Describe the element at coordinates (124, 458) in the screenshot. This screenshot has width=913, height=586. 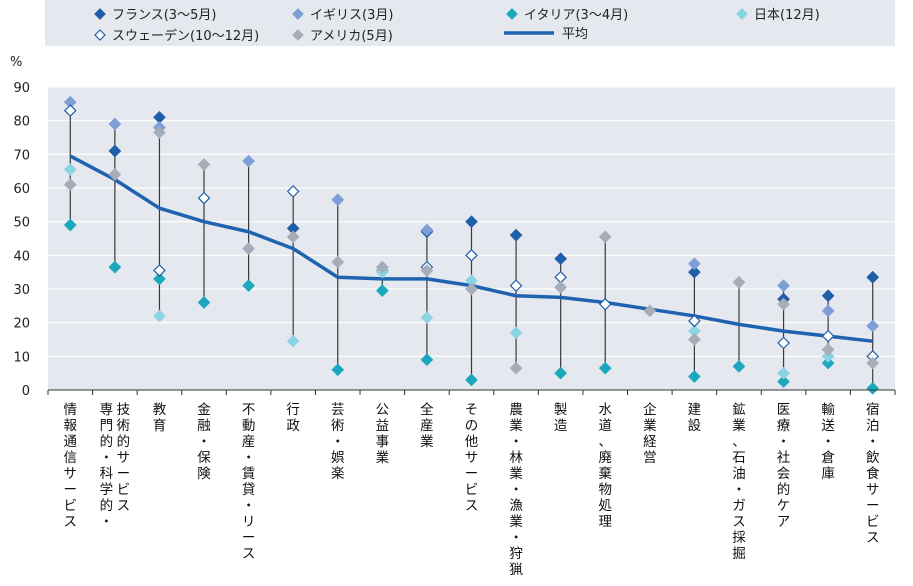
I see `category-label: 技術的サービス` at that location.